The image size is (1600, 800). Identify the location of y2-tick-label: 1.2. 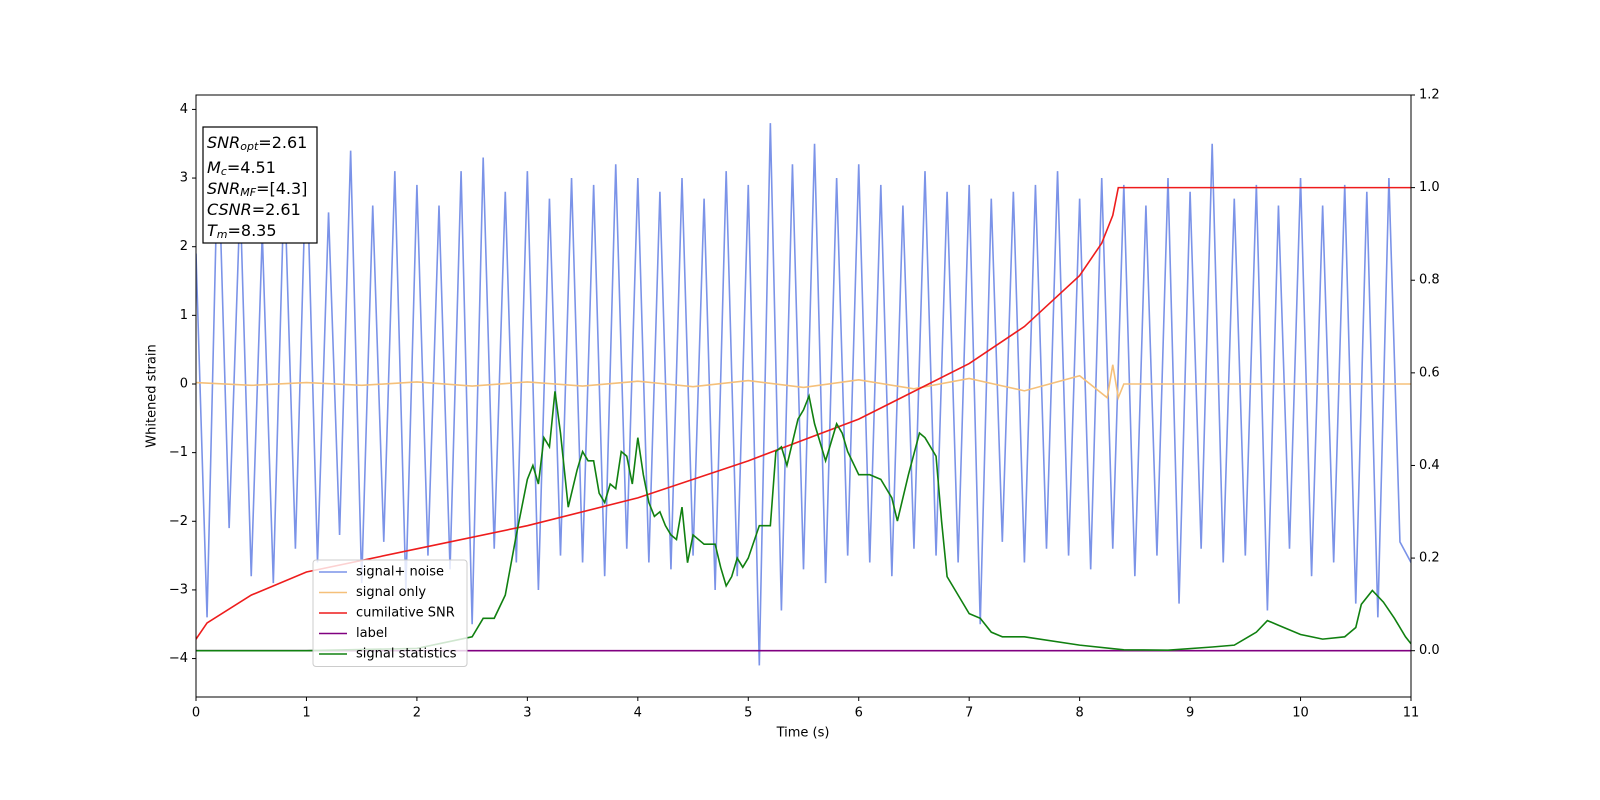
(1429, 95).